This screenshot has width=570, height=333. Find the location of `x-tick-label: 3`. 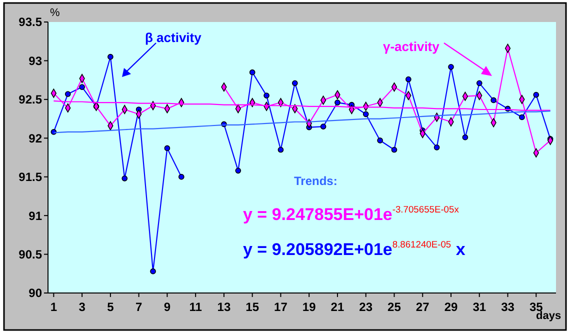

x-tick-label: 3 is located at coordinates (82, 307).